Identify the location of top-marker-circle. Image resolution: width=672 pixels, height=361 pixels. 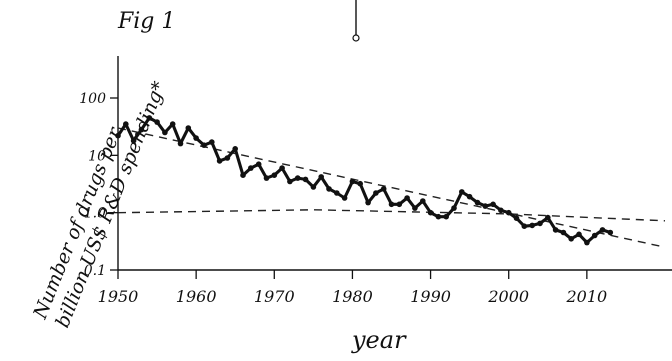
(356, 38).